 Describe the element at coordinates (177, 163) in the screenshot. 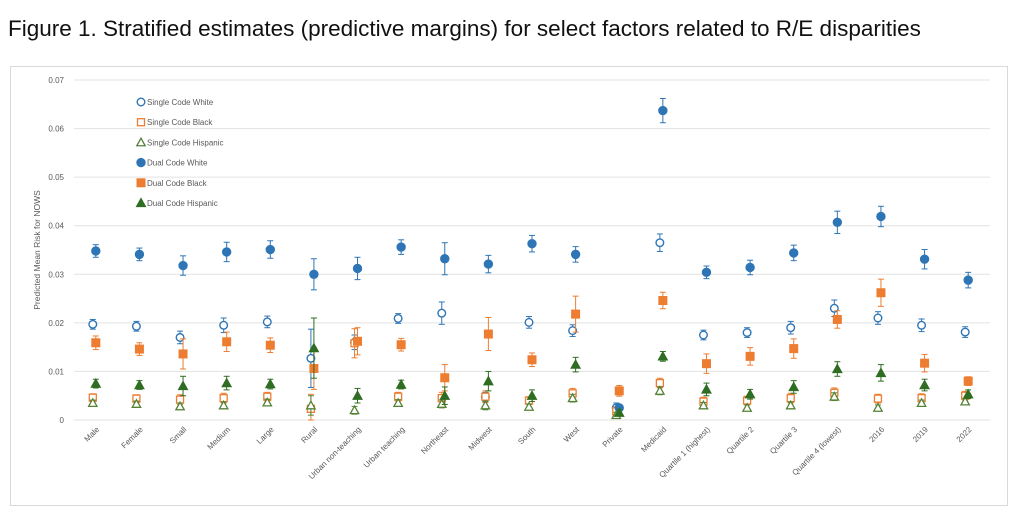

I see `legend-label: Dual Code White` at that location.